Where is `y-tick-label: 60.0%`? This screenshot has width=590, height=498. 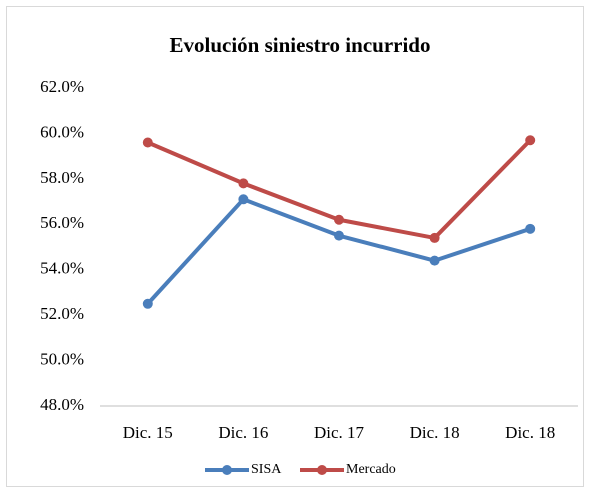
y-tick-label: 60.0% is located at coordinates (62, 131).